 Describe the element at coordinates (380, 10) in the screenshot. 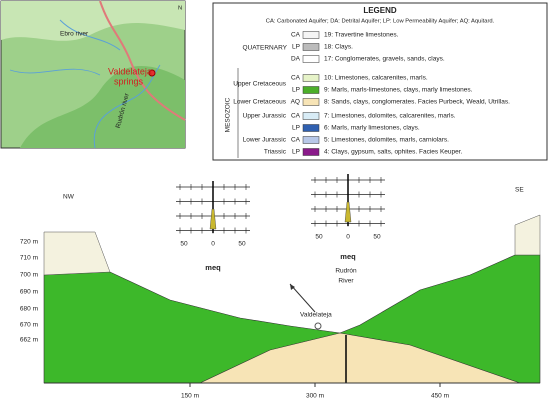

I see `legend-title: LEGEND` at that location.